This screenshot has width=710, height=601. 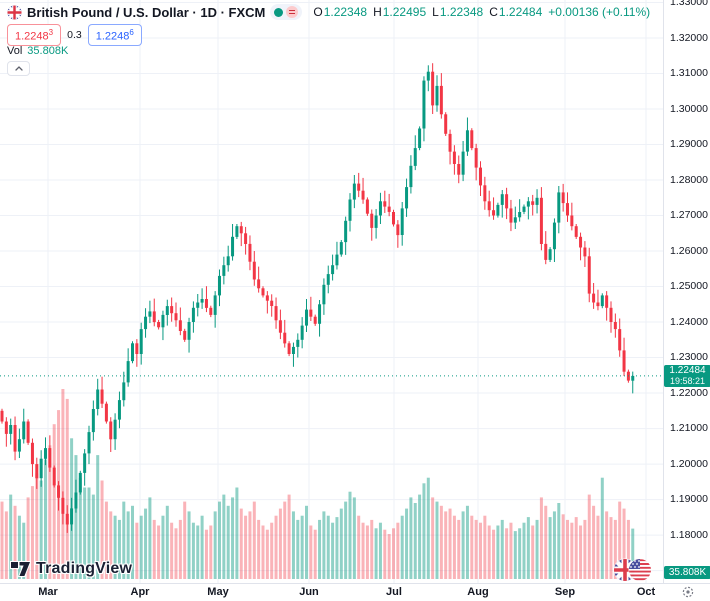 What do you see at coordinates (18, 68) in the screenshot?
I see `legend-collapse-button` at bounding box center [18, 68].